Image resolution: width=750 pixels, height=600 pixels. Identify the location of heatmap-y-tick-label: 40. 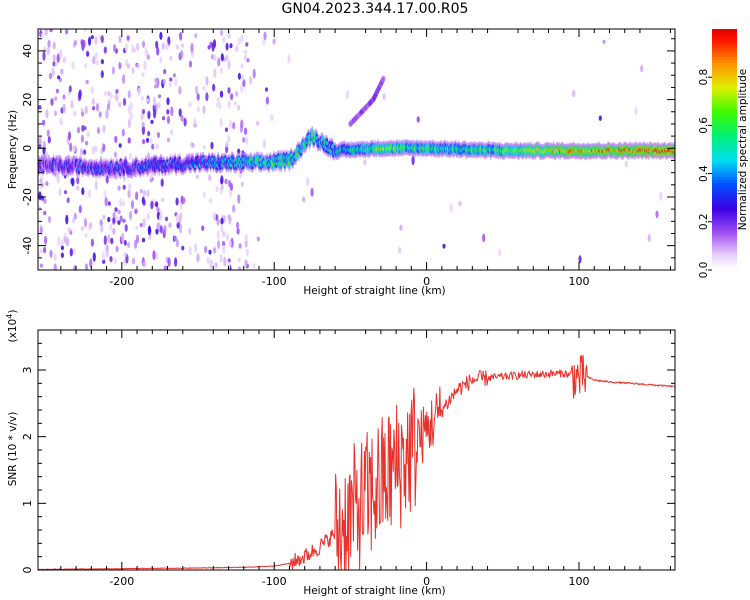
(27, 51).